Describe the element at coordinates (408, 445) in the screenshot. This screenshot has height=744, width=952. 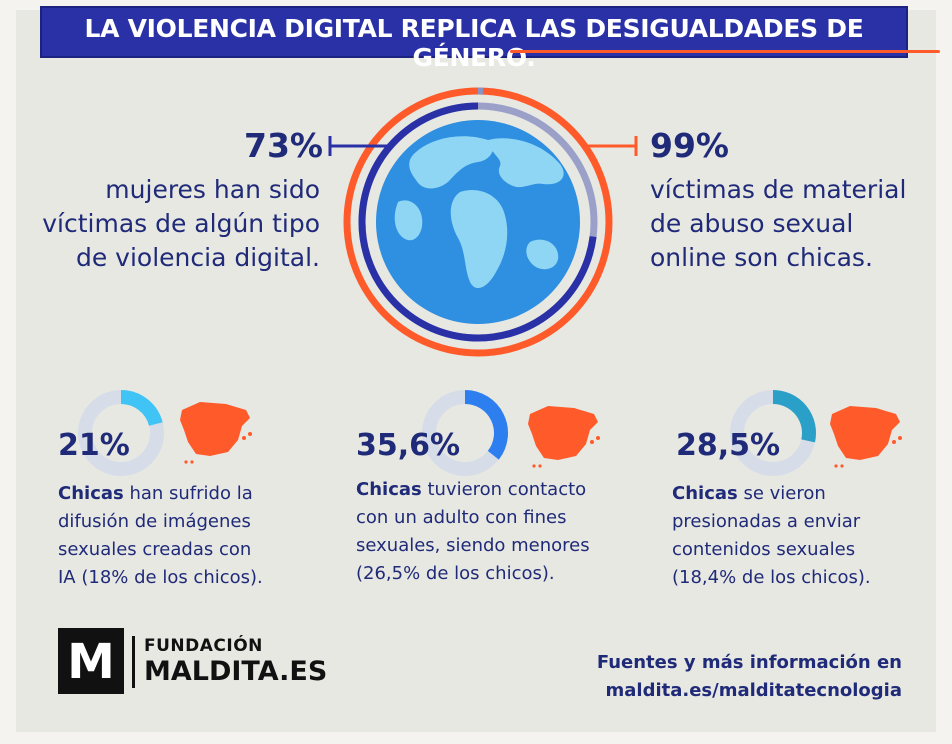
I see `stat-small-2-value: 35,6%` at that location.